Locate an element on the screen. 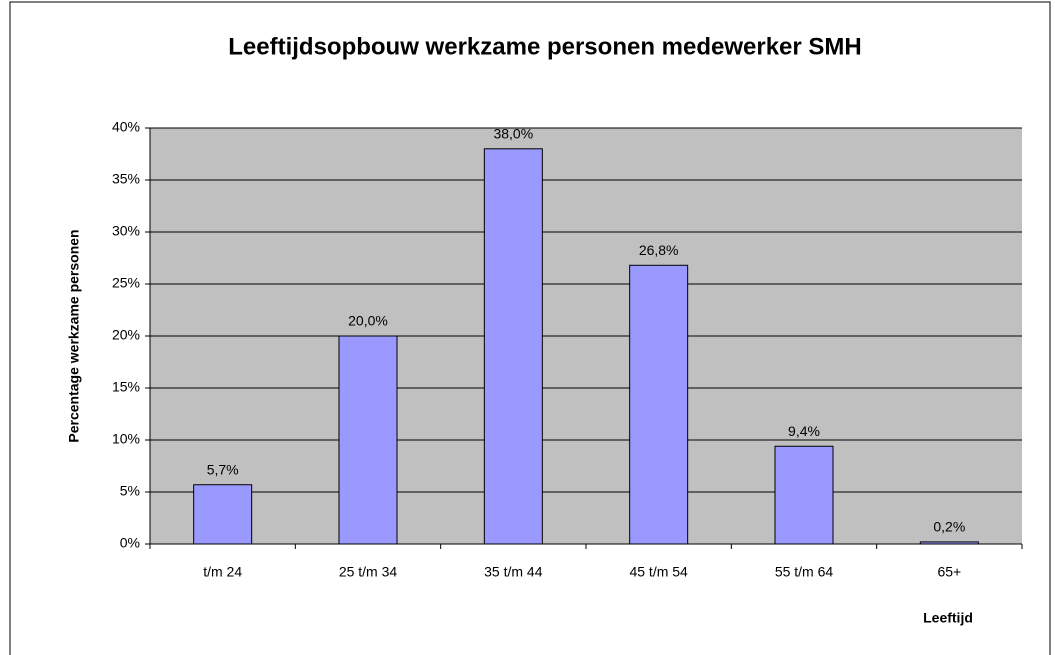  data-label: 38,0% is located at coordinates (513, 134).